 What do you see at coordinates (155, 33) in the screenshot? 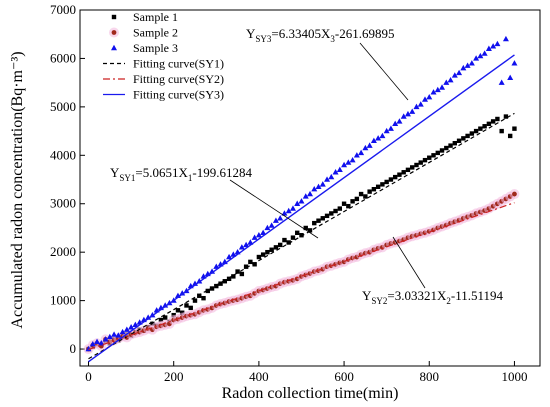
I see `legend-label: Sample 2` at bounding box center [155, 33].